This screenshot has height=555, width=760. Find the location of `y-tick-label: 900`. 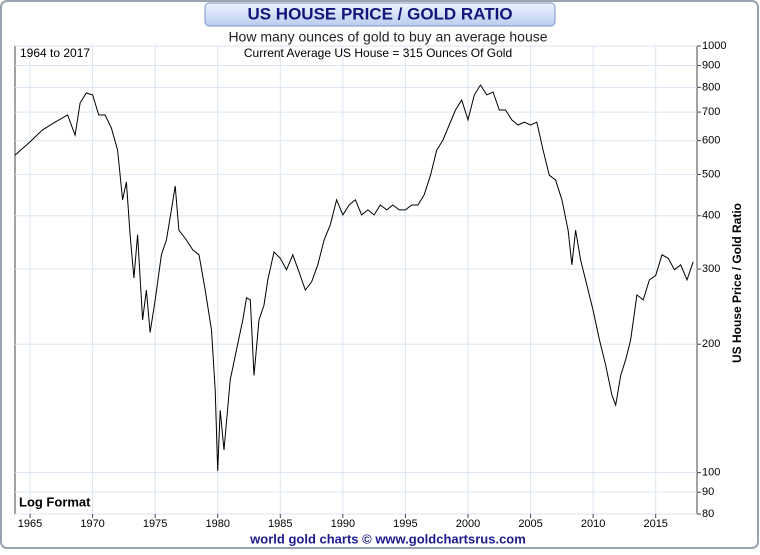

y-tick-label: 900 is located at coordinates (711, 65).